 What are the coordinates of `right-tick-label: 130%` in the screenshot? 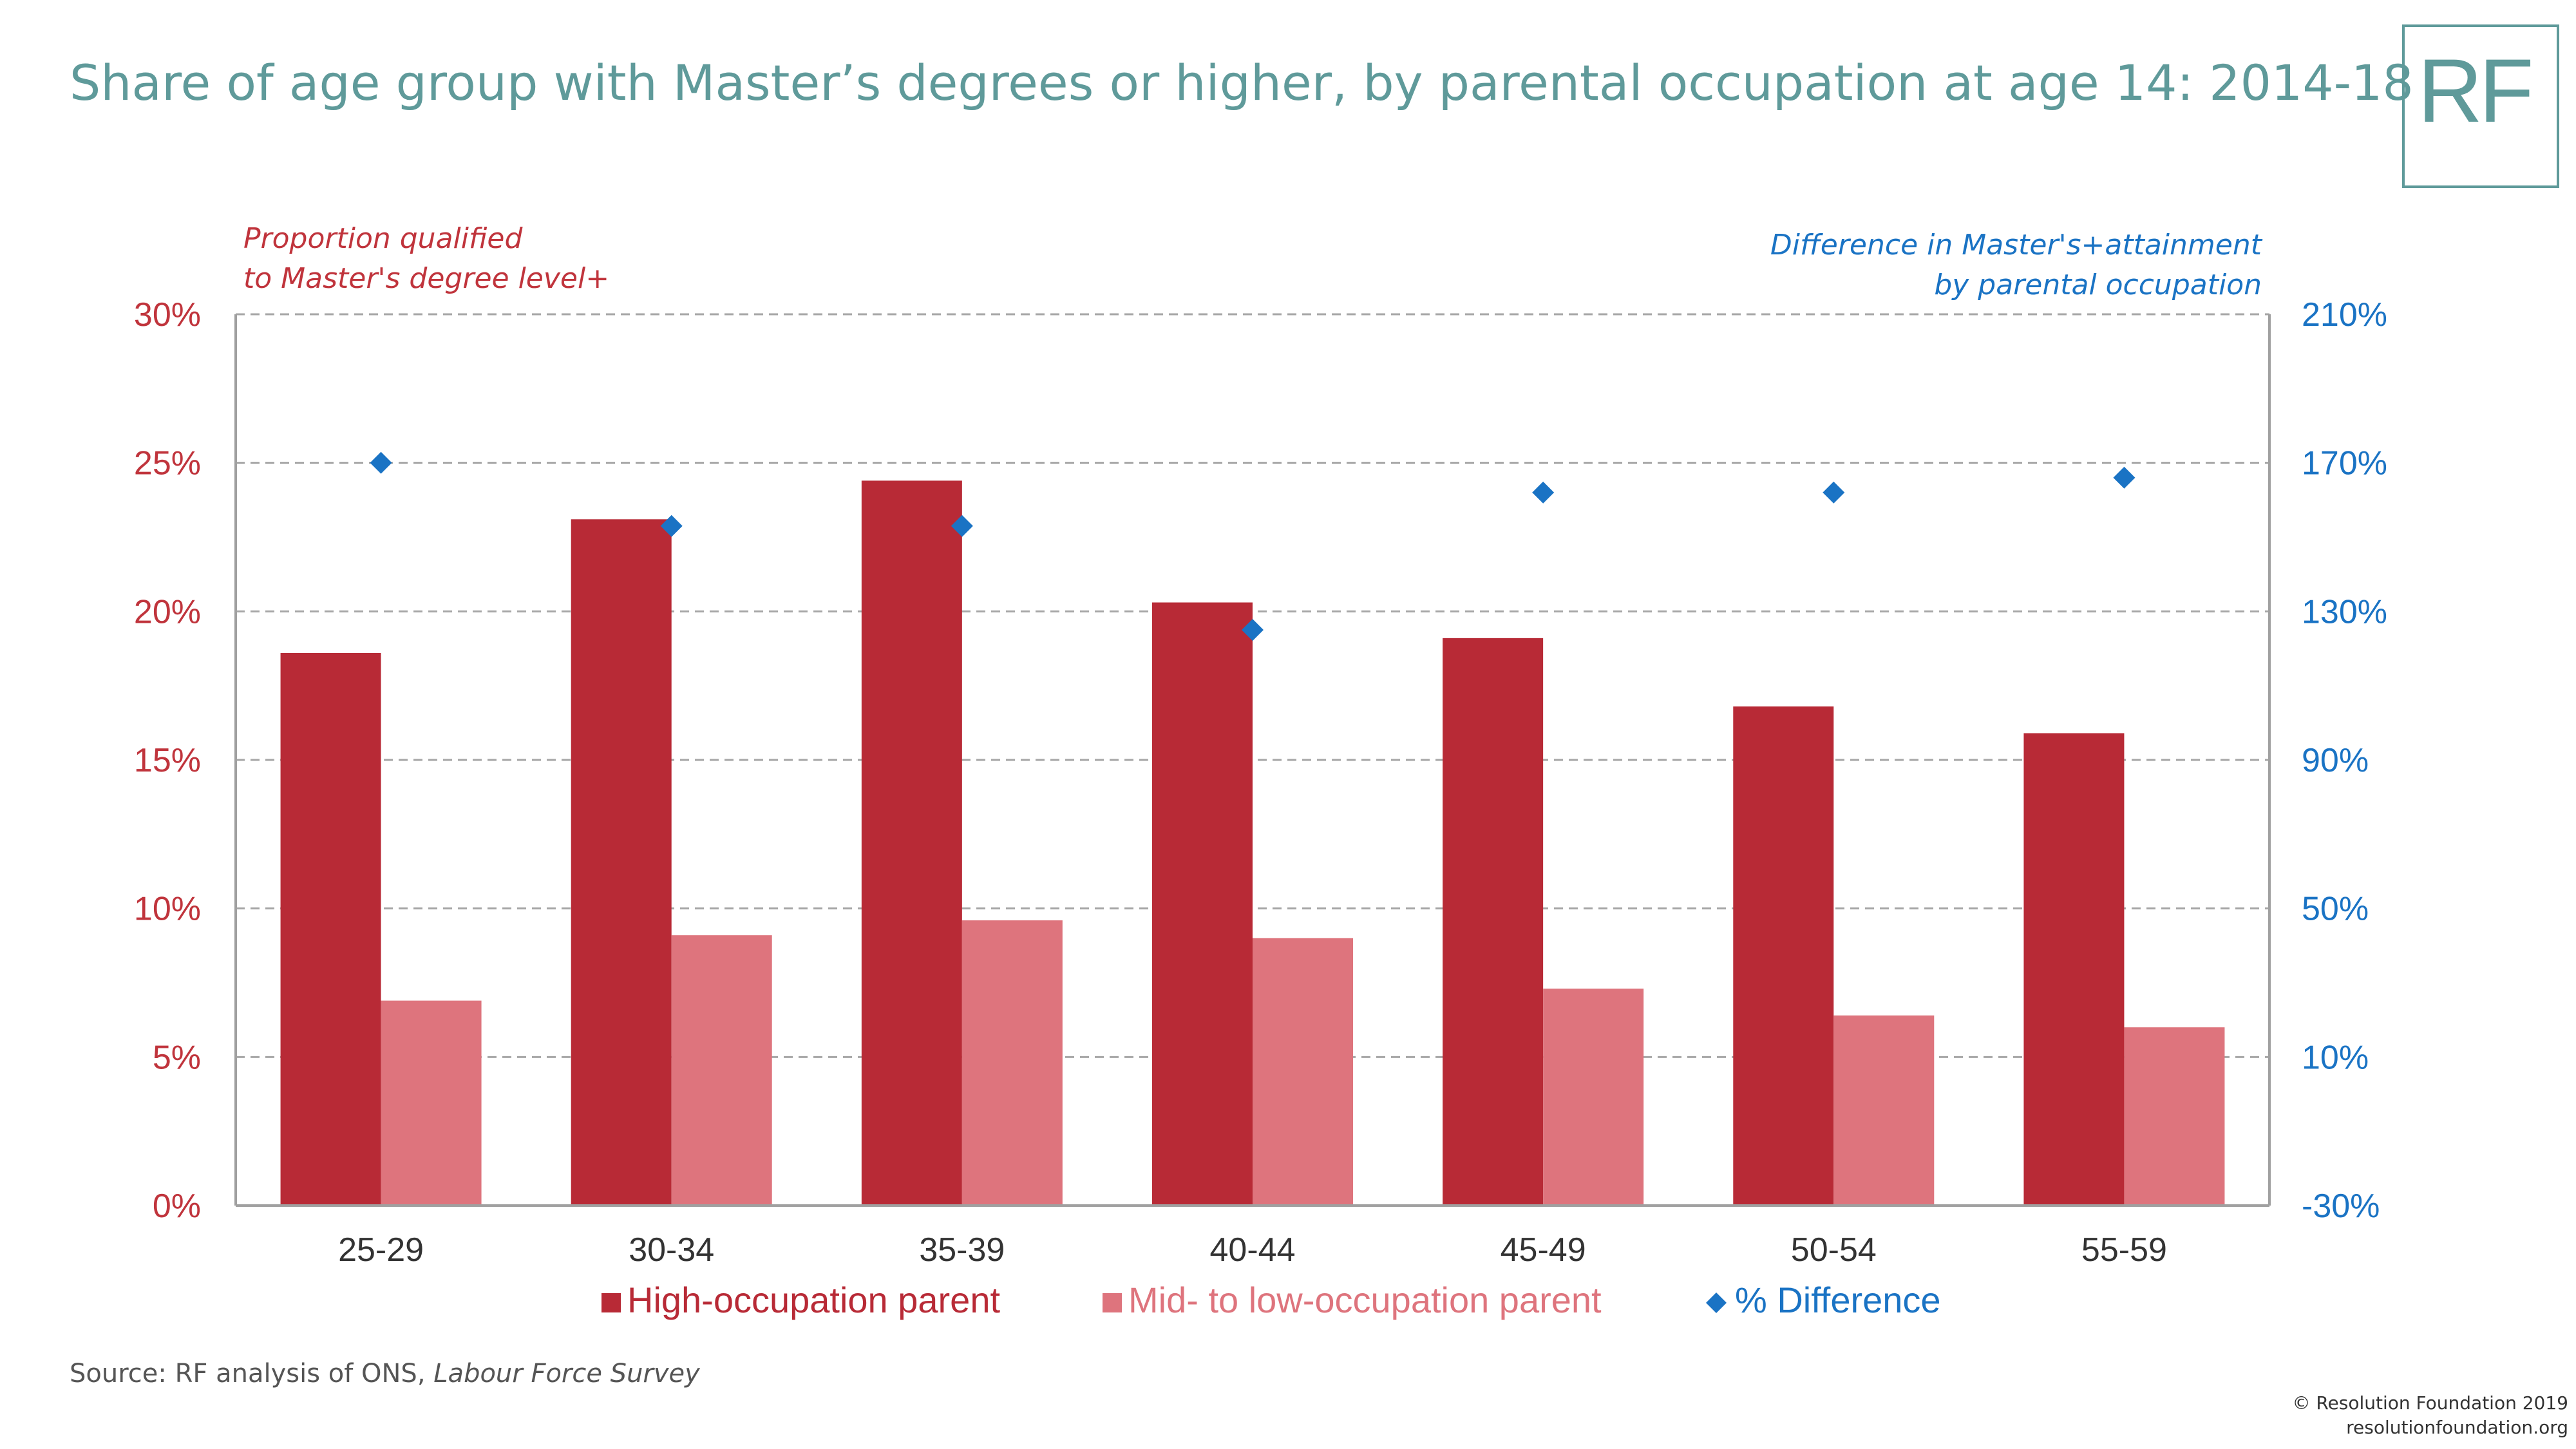 It's located at (2344, 611).